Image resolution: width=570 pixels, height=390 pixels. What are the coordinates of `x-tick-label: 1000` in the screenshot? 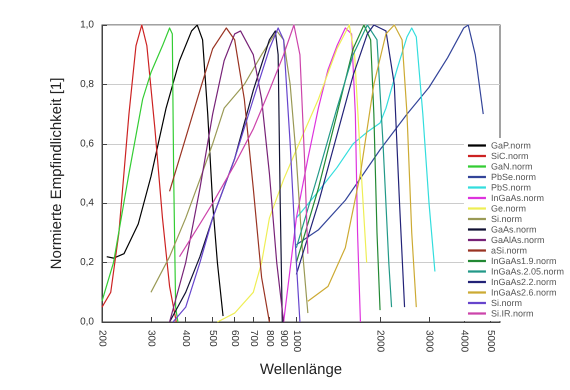 It's located at (296, 341).